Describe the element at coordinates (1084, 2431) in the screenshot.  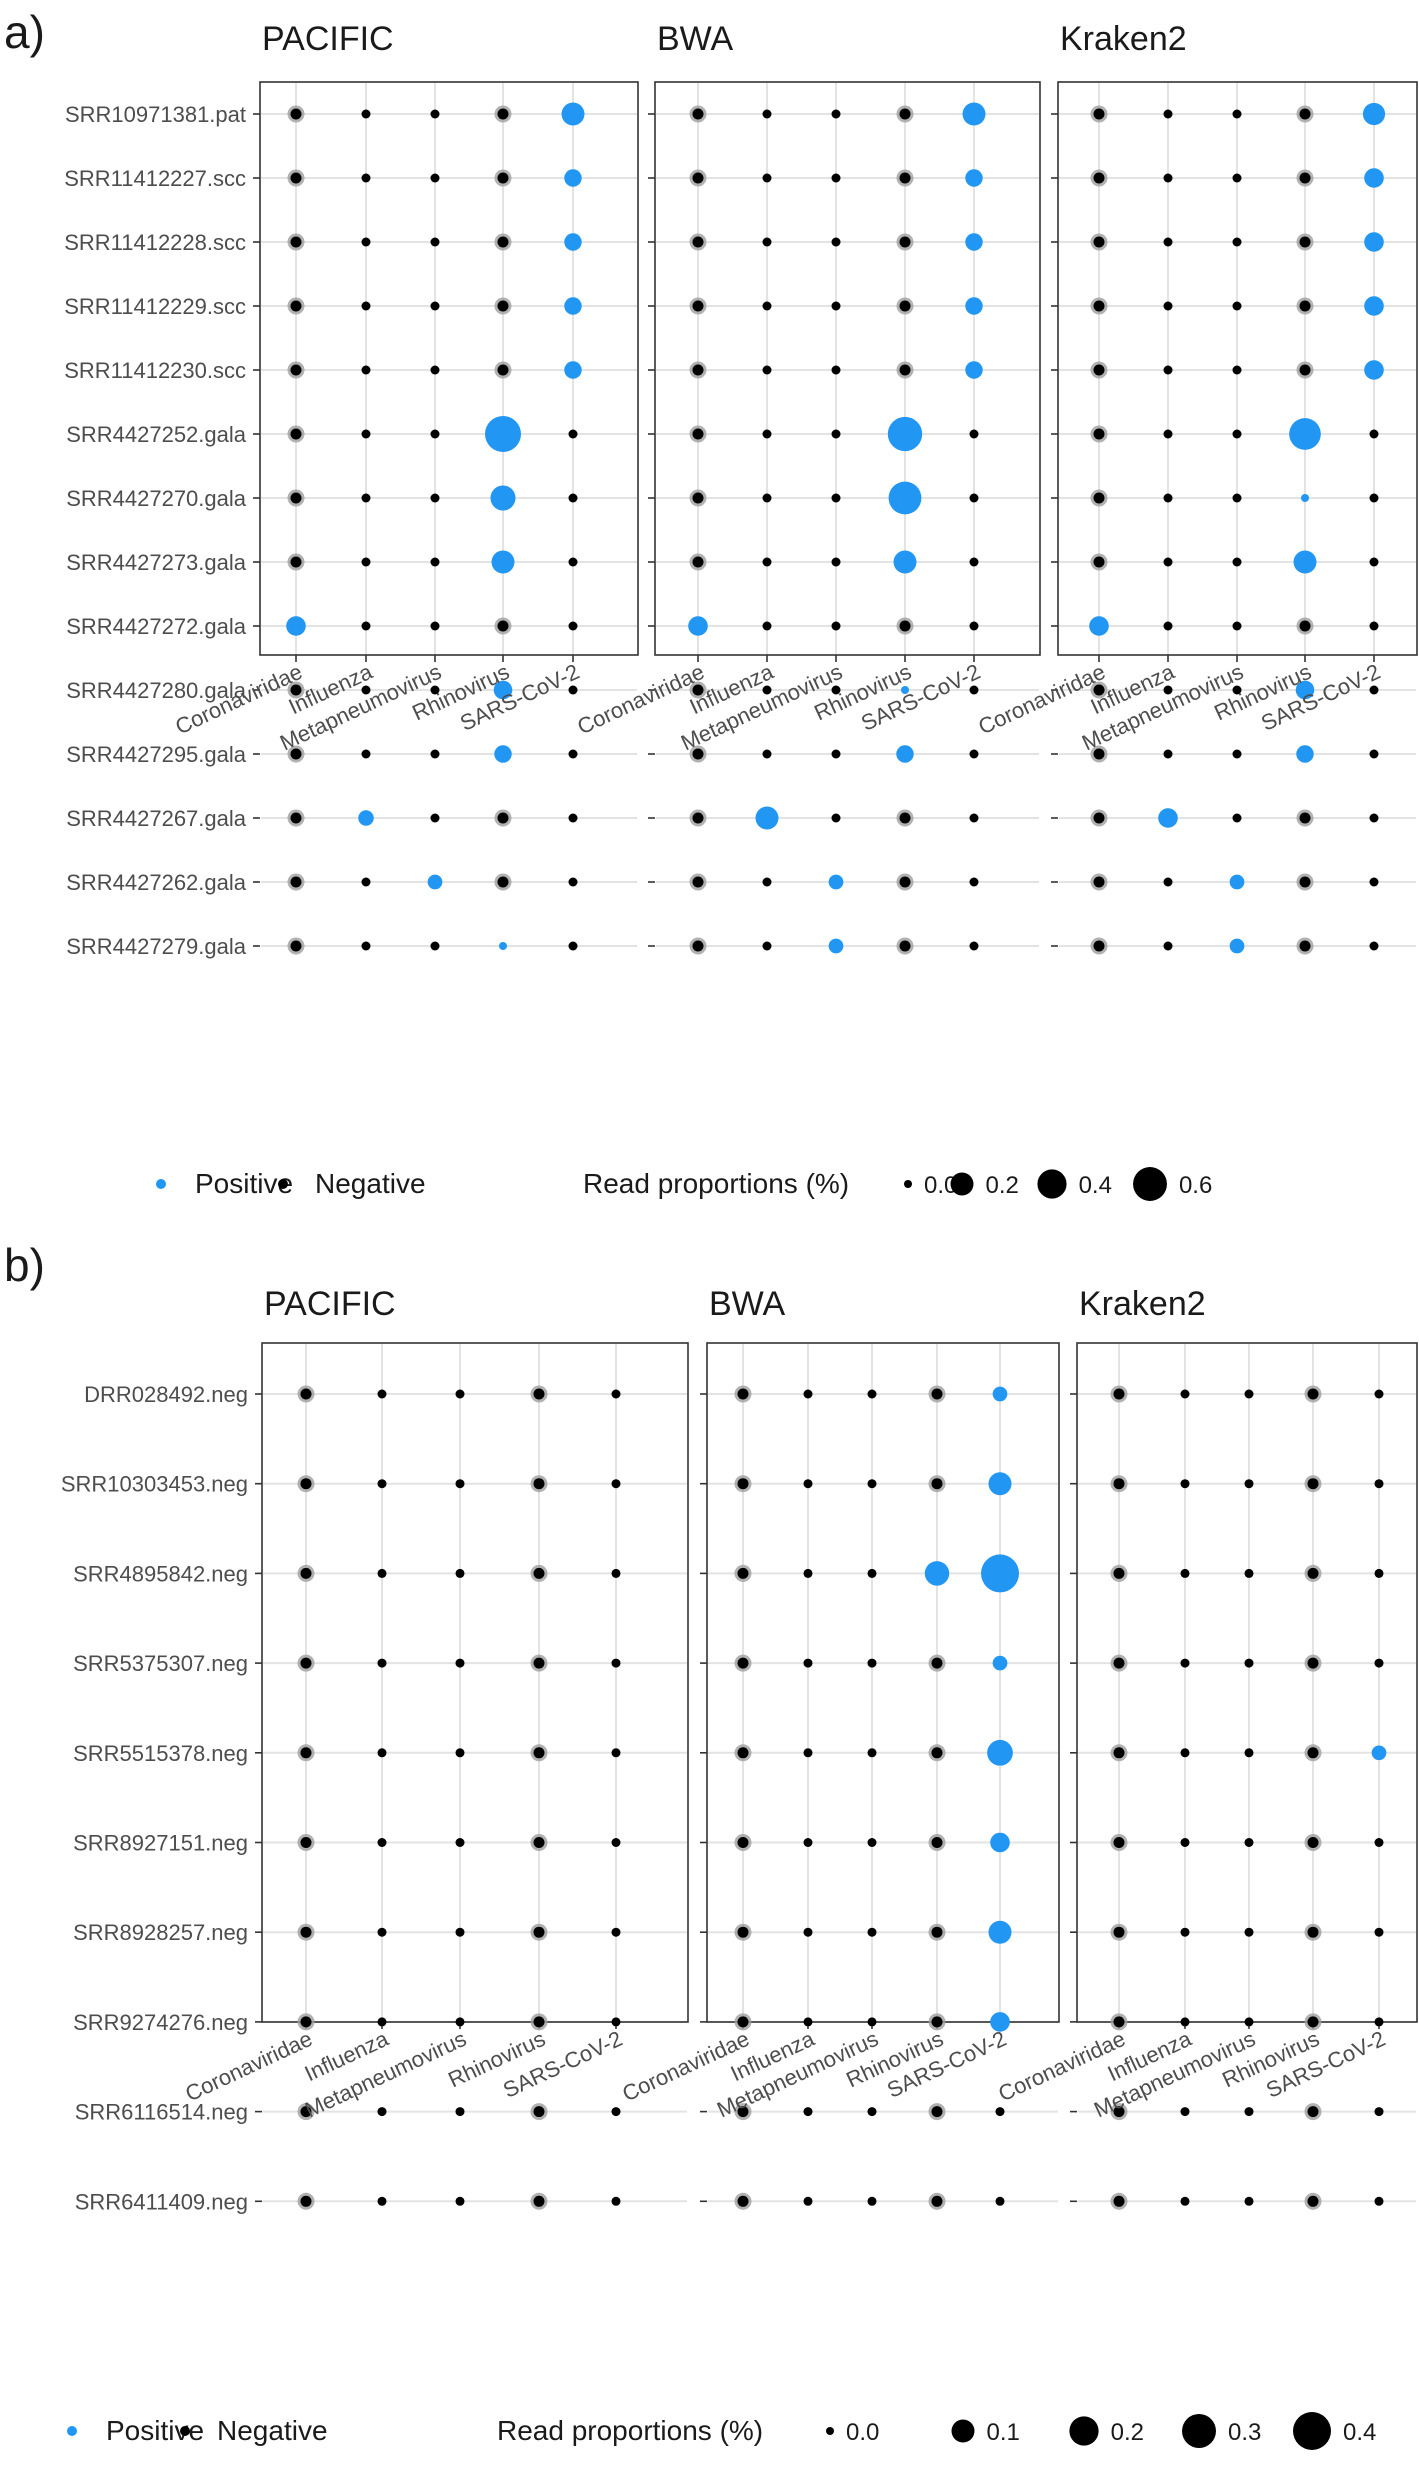
I see `legend-size-swatch` at that location.